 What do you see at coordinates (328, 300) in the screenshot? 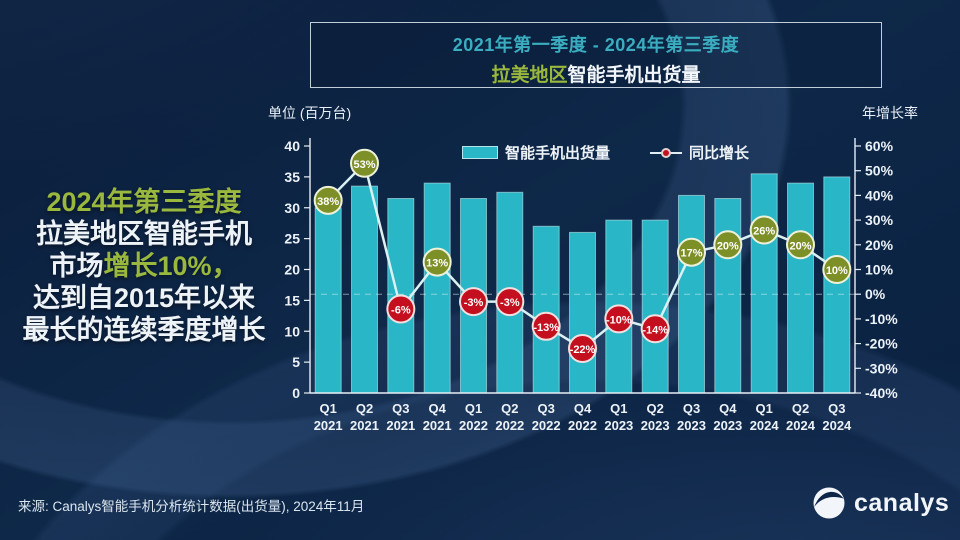
I see `bar-Q1-2021` at bounding box center [328, 300].